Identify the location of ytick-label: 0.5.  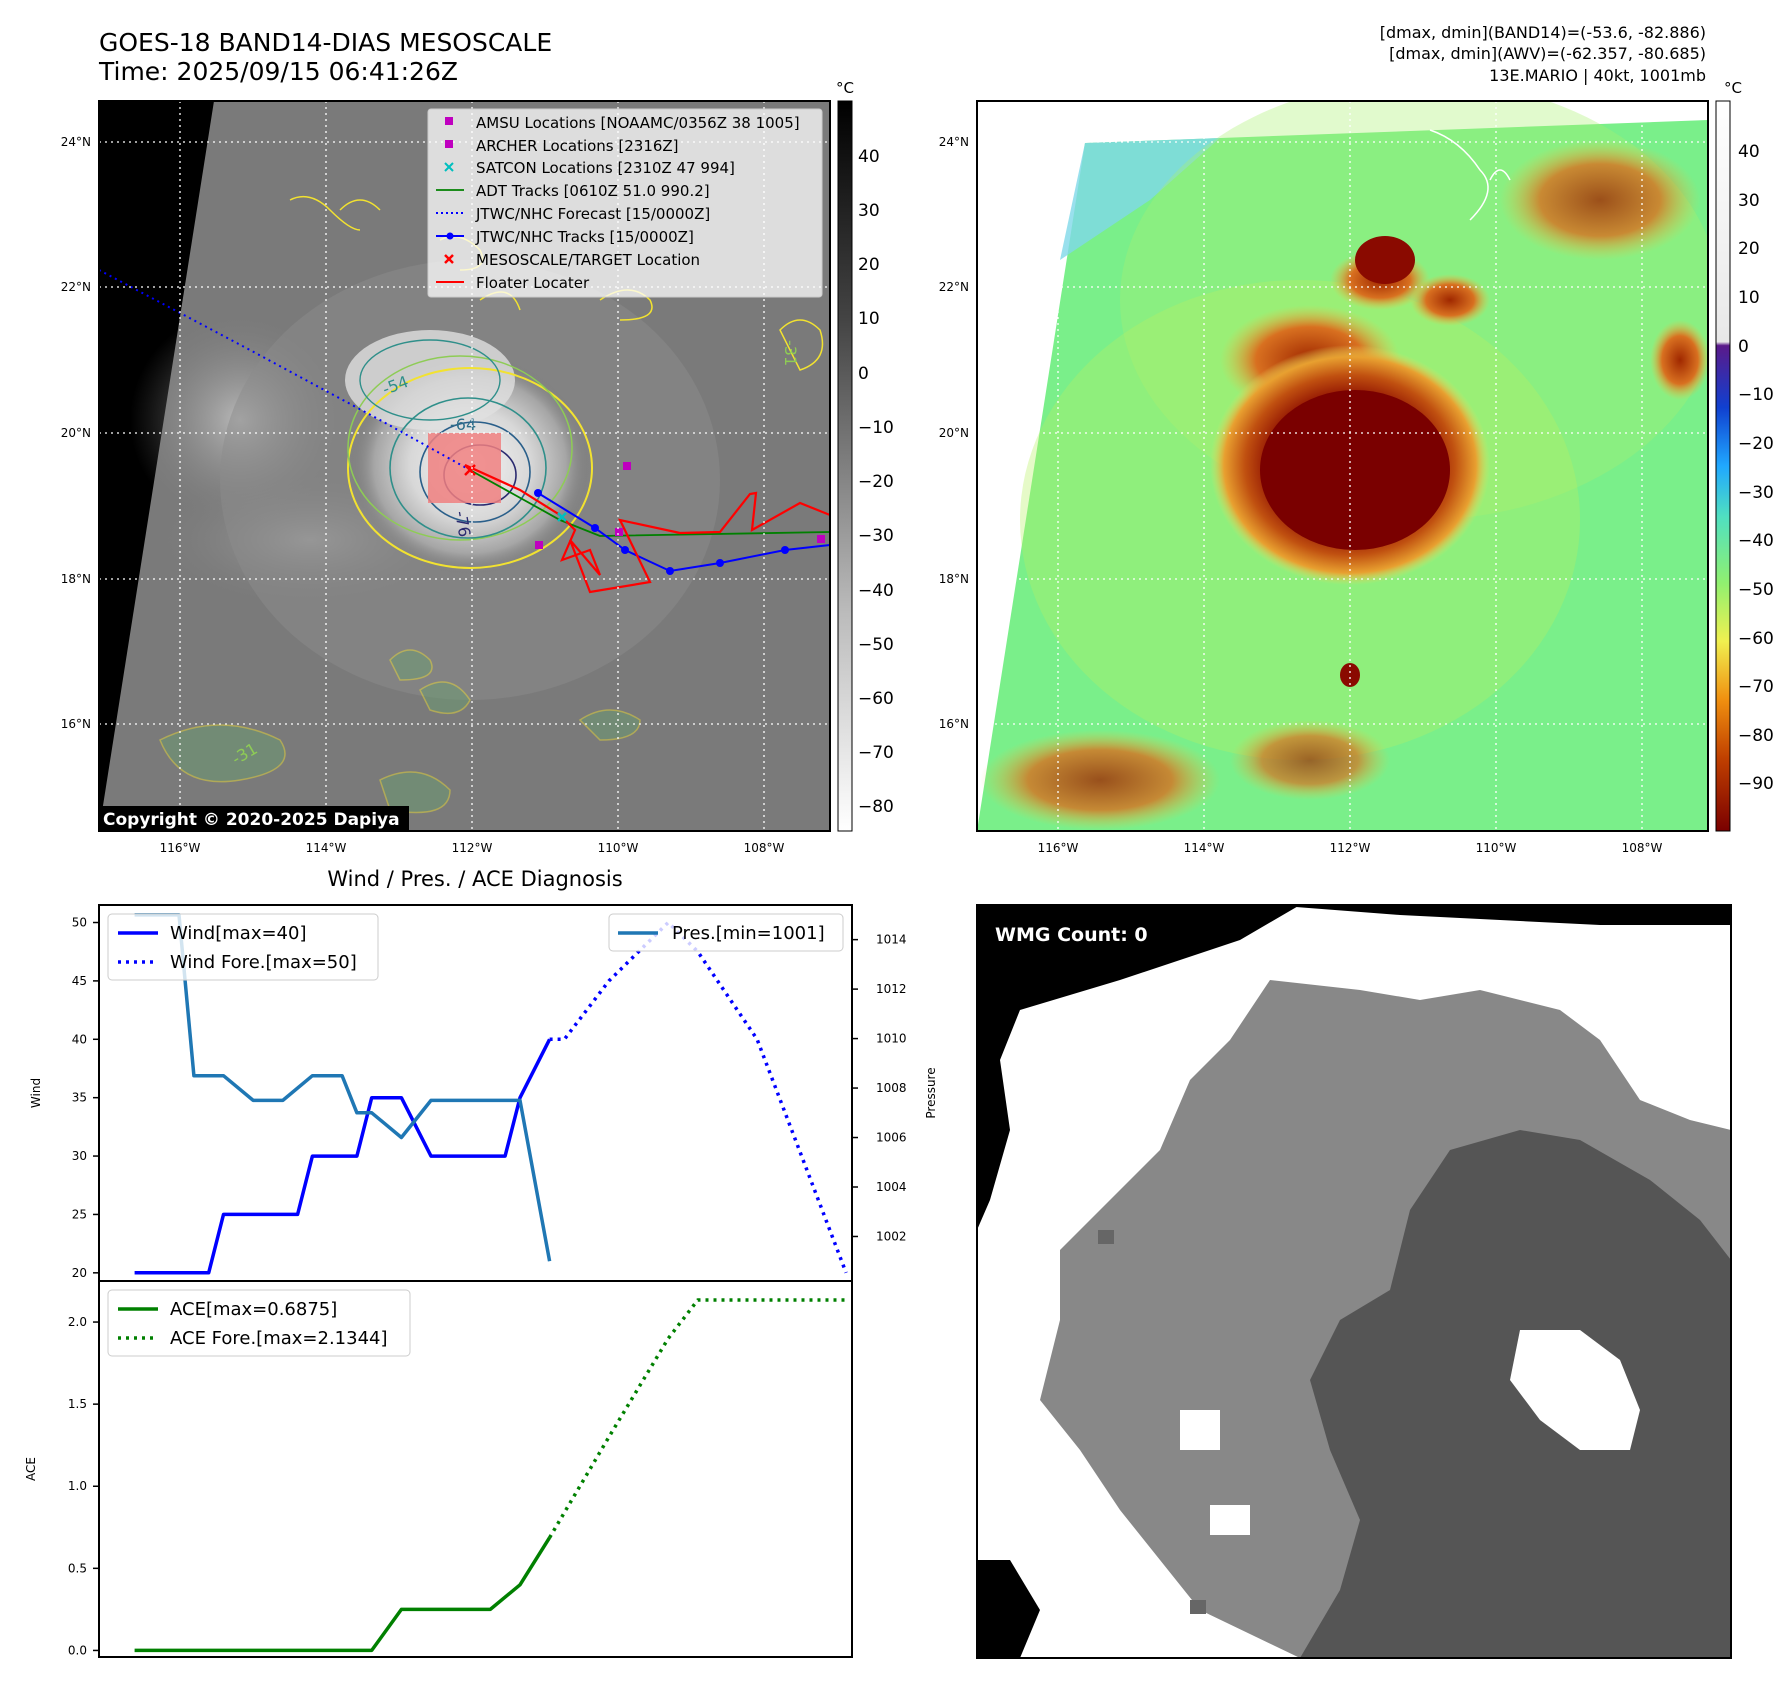
(77, 1568).